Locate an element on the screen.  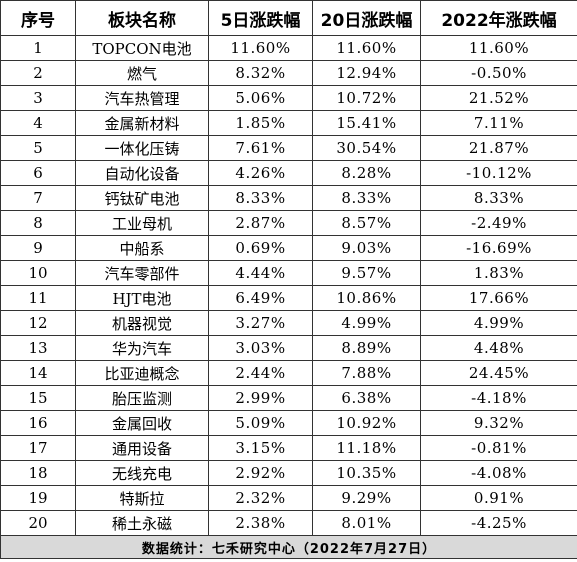
table-row: 8 工业母机 2.87% 8.57% -2.49% is located at coordinates (288, 223).